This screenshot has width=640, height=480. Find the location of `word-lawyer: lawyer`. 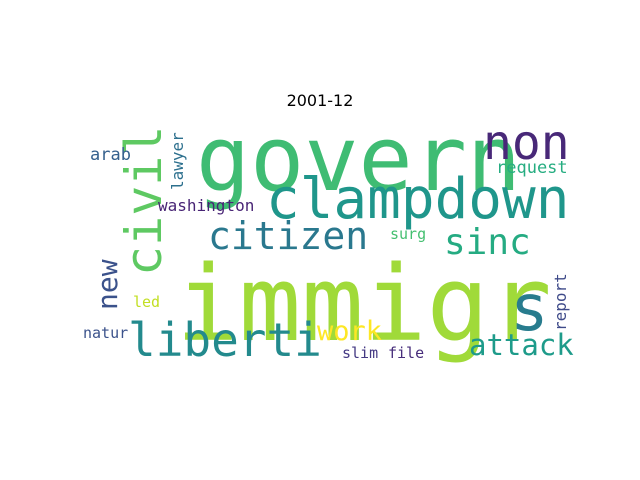

word-lawyer: lawyer is located at coordinates (177, 161).